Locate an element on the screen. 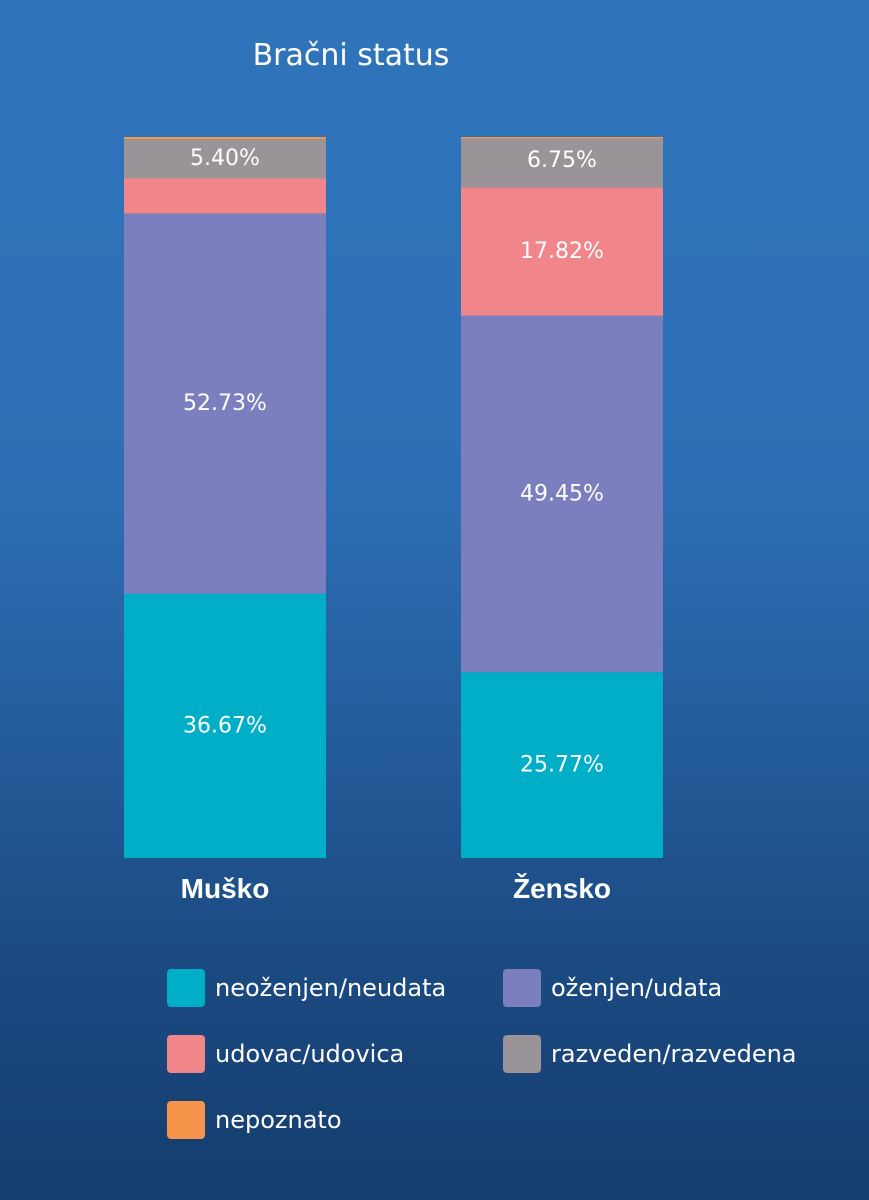 Image resolution: width=869 pixels, height=1200 pixels. legend-label: neoženjen/neudata is located at coordinates (331, 988).